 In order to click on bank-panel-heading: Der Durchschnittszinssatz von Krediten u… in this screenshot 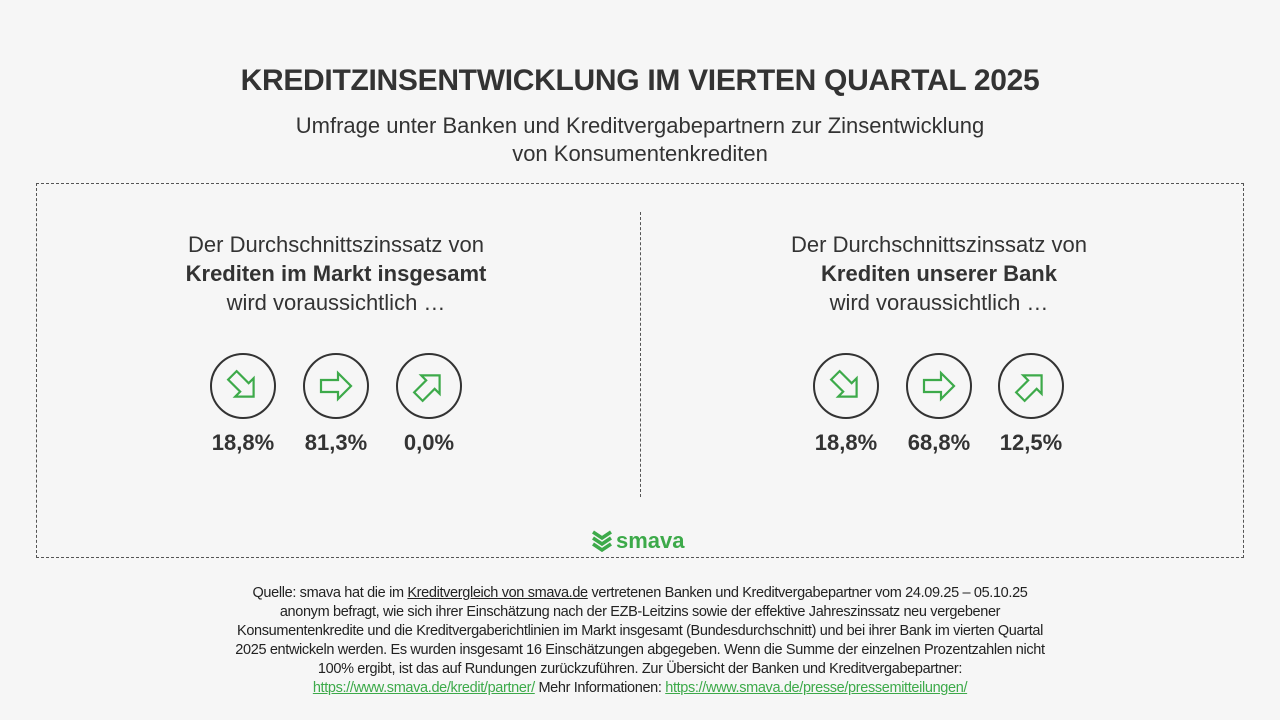, I will do `click(939, 273)`.